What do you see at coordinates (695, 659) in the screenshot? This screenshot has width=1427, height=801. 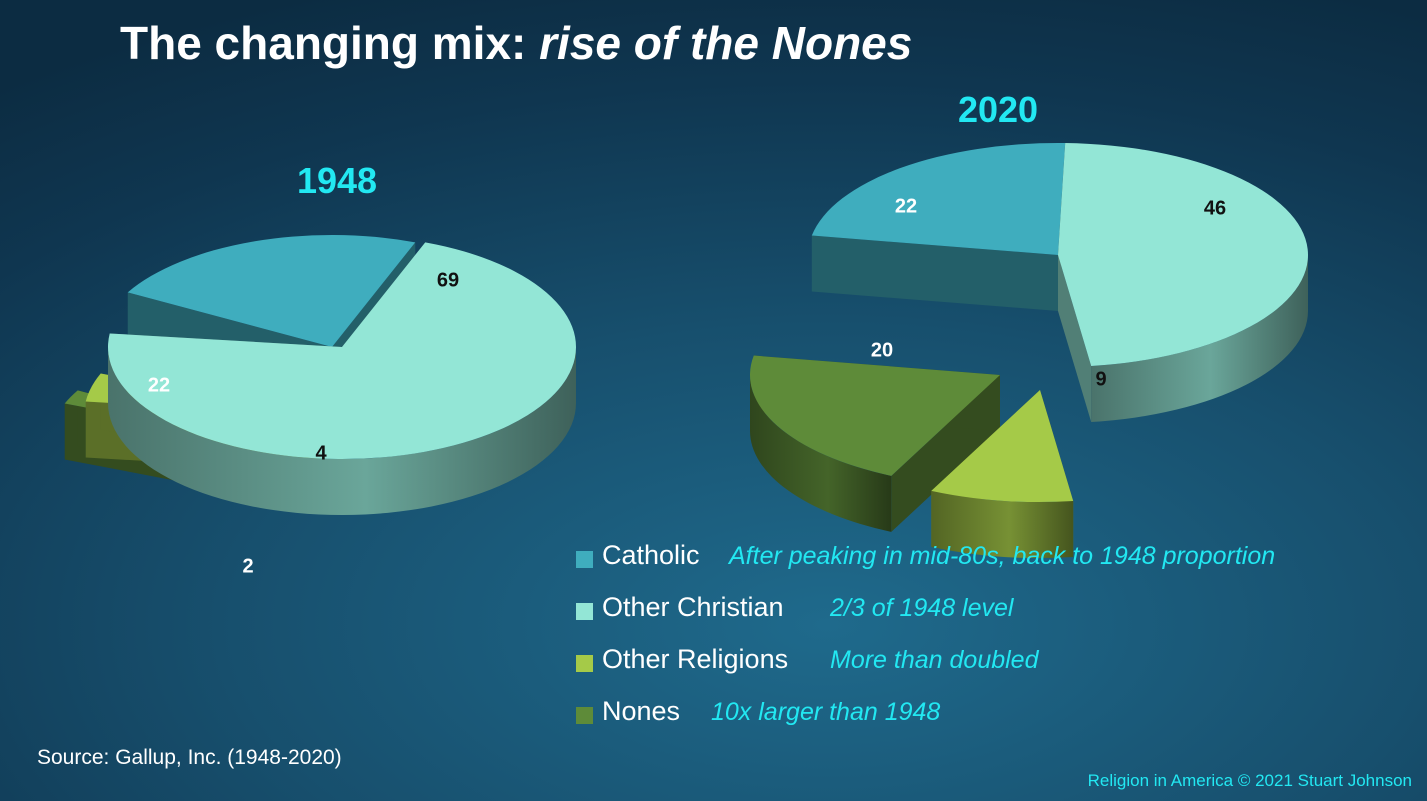 I see `legend-label-other-religions: Other Religions` at bounding box center [695, 659].